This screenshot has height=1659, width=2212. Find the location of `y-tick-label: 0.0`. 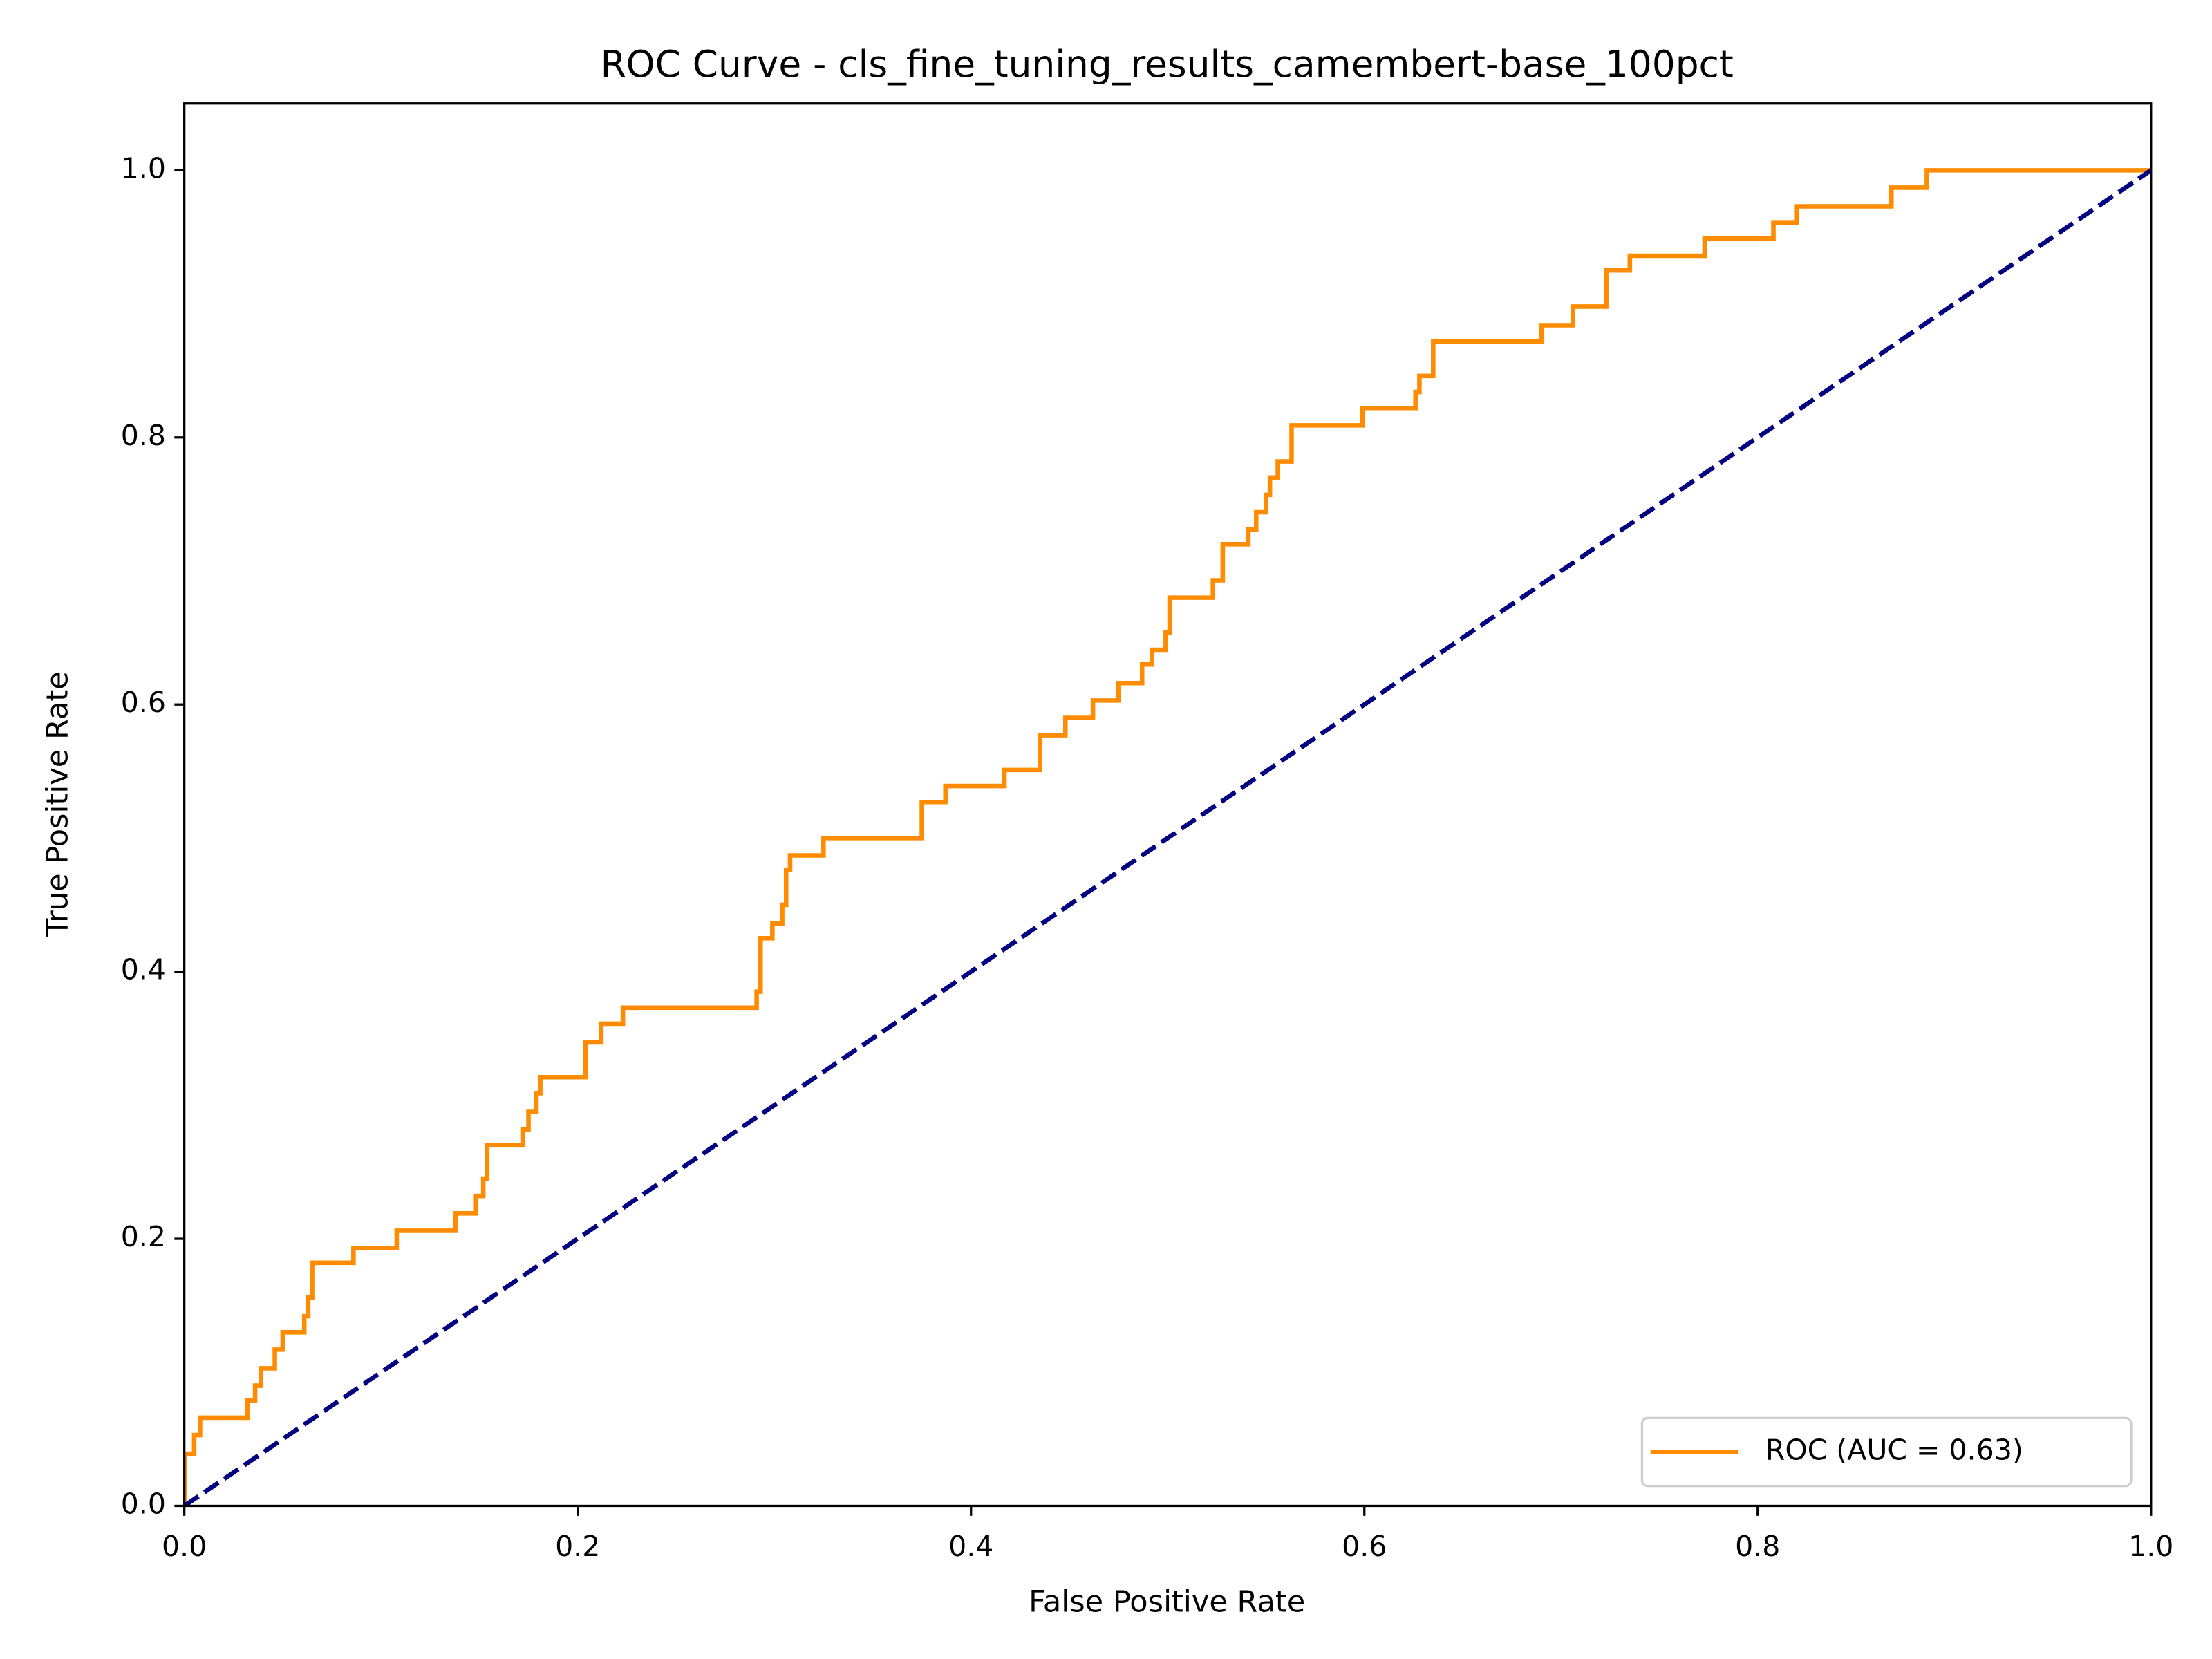

y-tick-label: 0.0 is located at coordinates (143, 1503).